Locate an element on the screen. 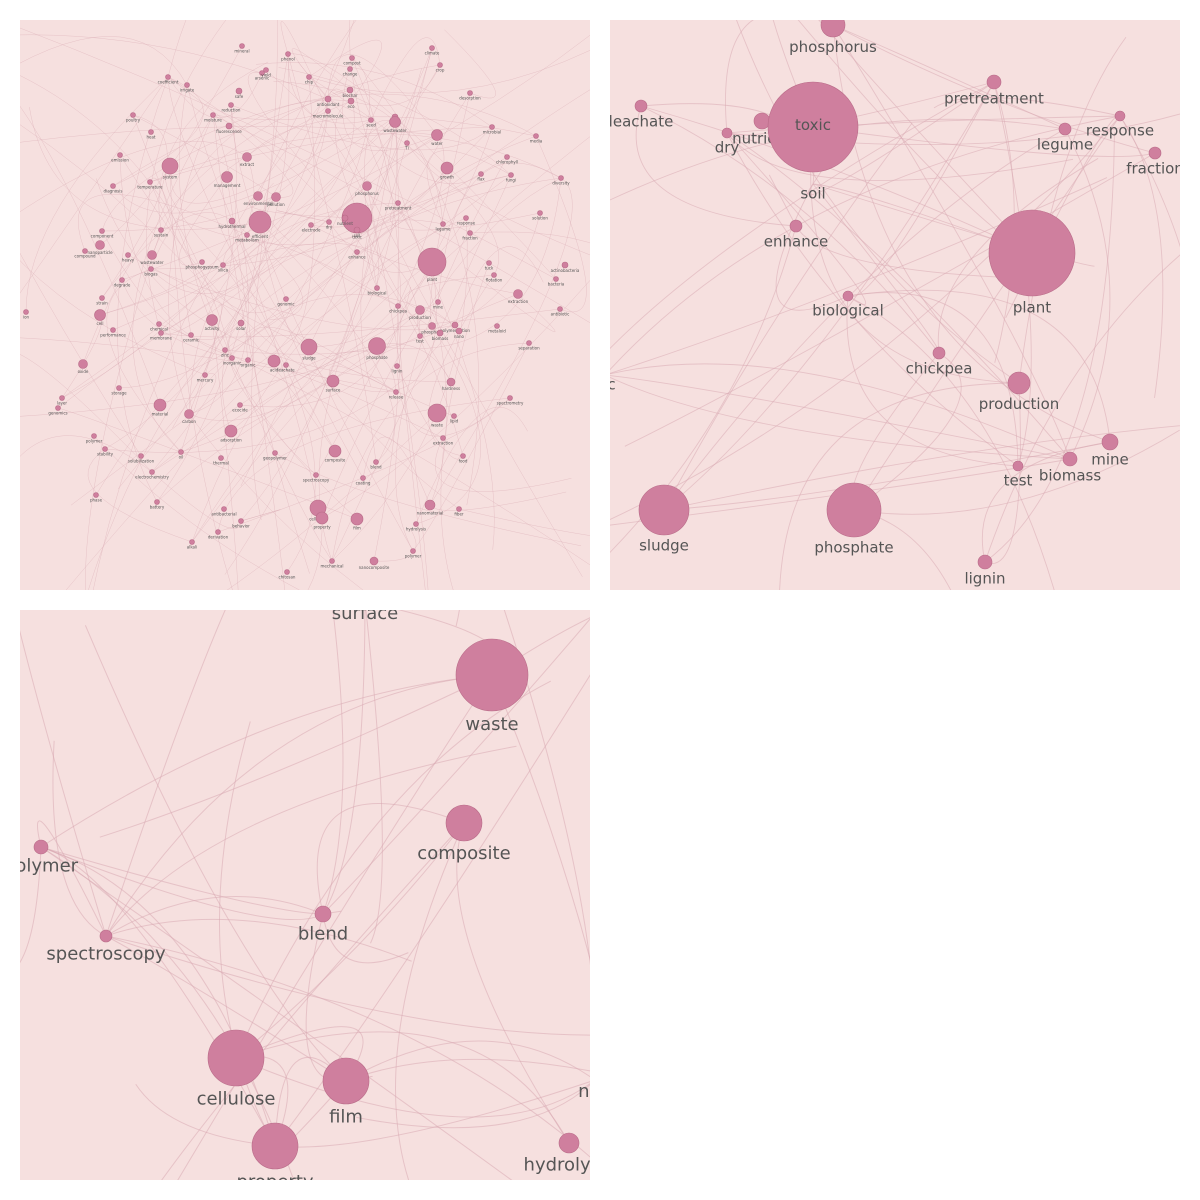 The height and width of the screenshot is (1200, 1200). node-polymer: polymer is located at coordinates (49, 857).